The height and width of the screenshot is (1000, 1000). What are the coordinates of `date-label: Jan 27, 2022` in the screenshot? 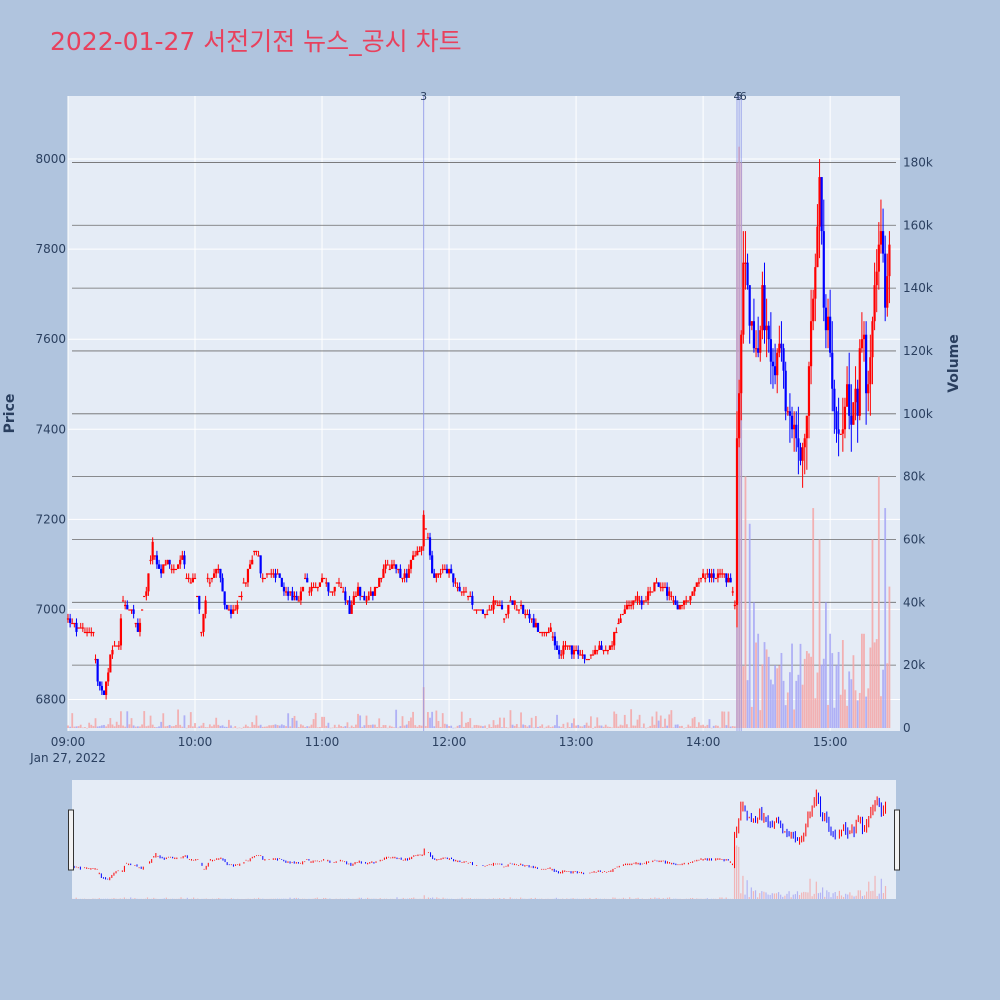 It's located at (67, 758).